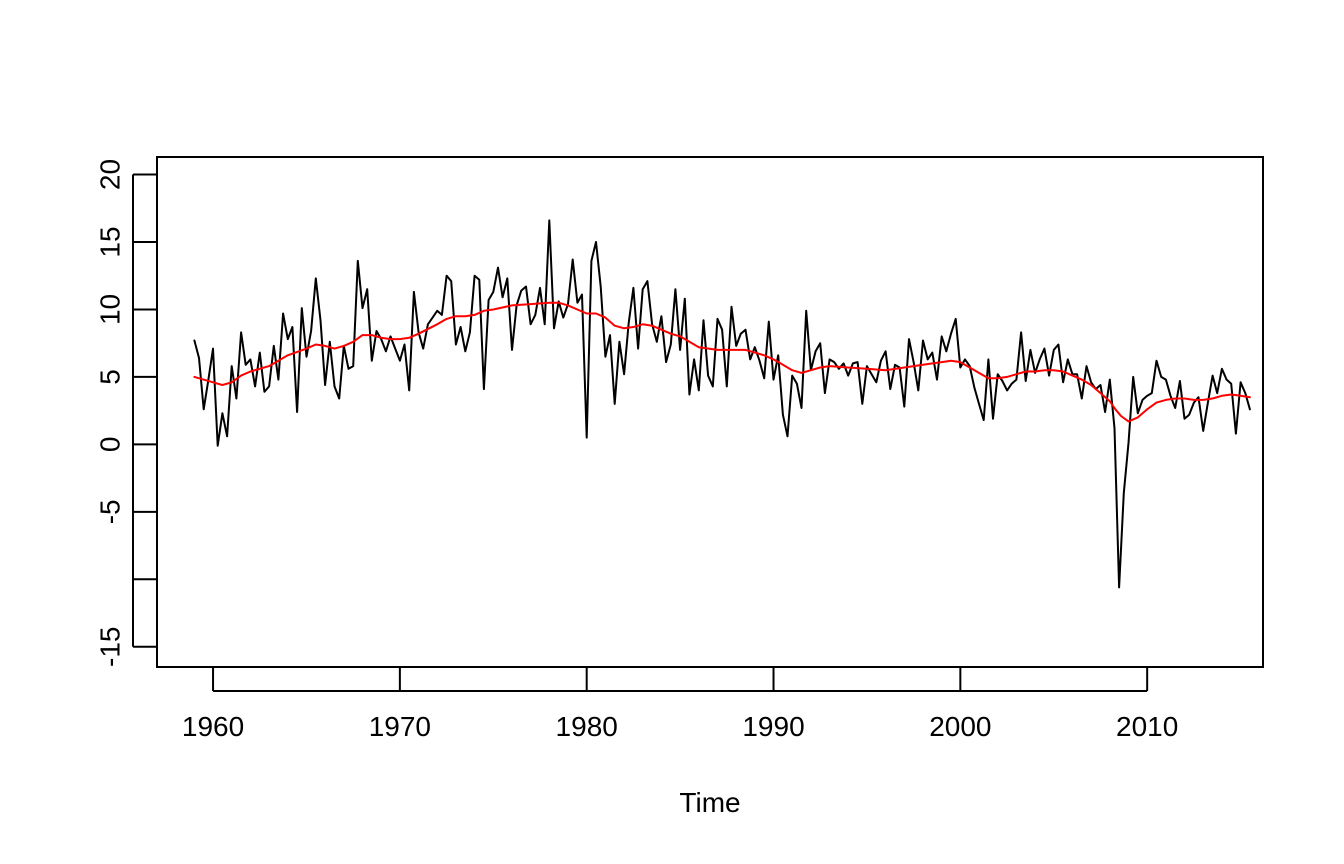 The width and height of the screenshot is (1344, 864). Describe the element at coordinates (773, 726) in the screenshot. I see `x-tick-label: 1990` at that location.